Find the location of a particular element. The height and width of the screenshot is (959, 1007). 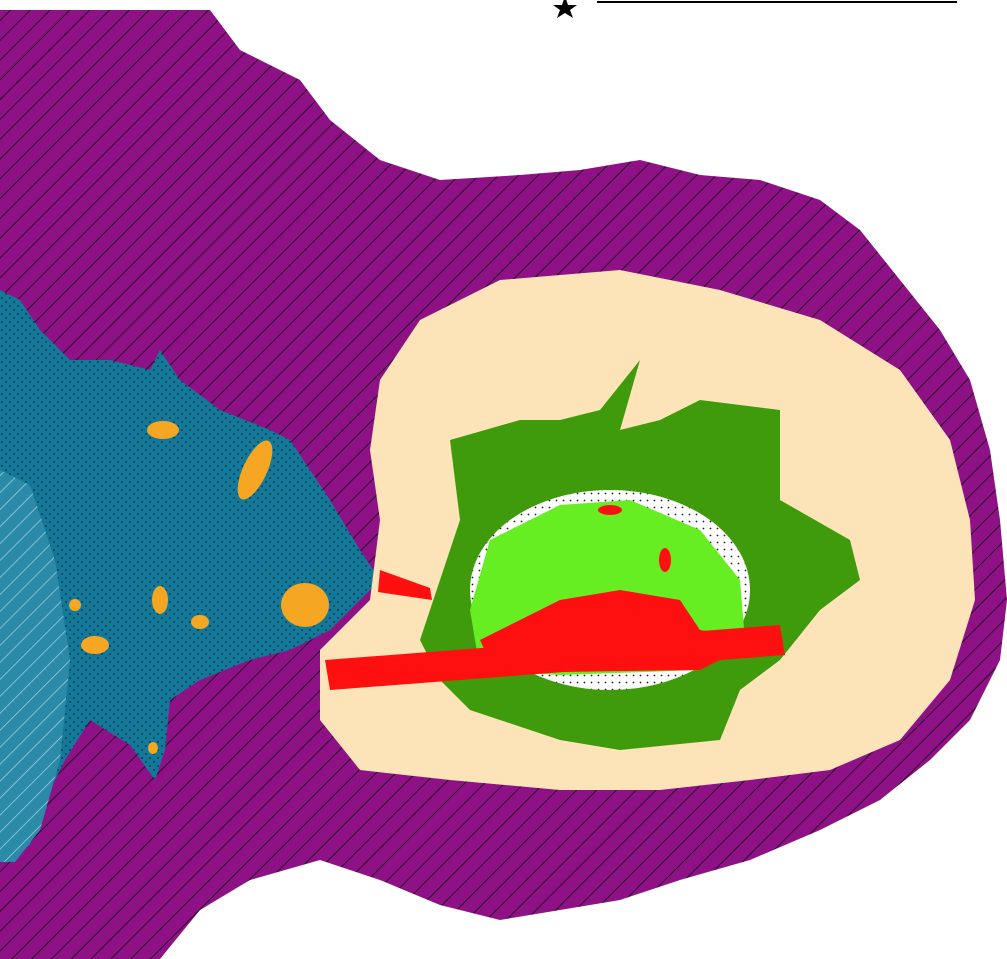

red-connector is located at coordinates (405, 585).